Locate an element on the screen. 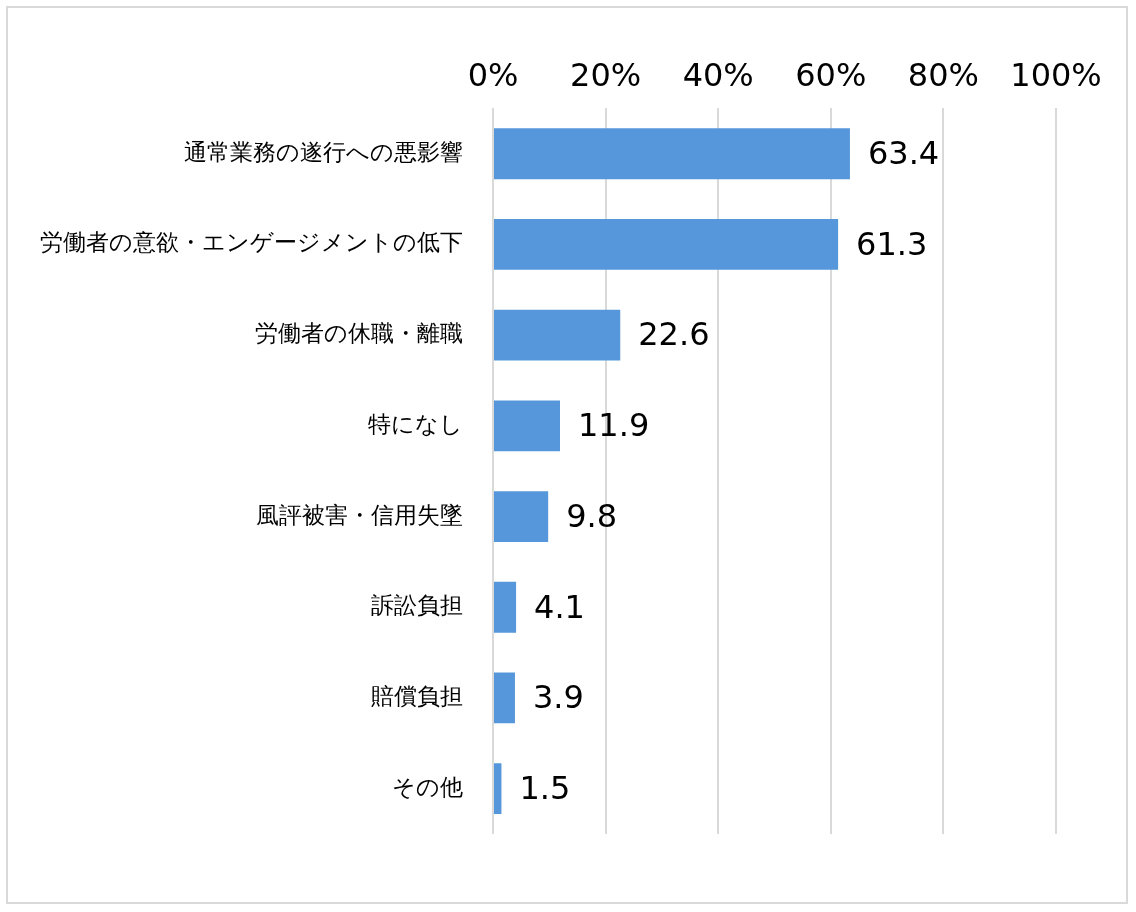  y-tick-label: 訴訟負担 is located at coordinates (417, 605).